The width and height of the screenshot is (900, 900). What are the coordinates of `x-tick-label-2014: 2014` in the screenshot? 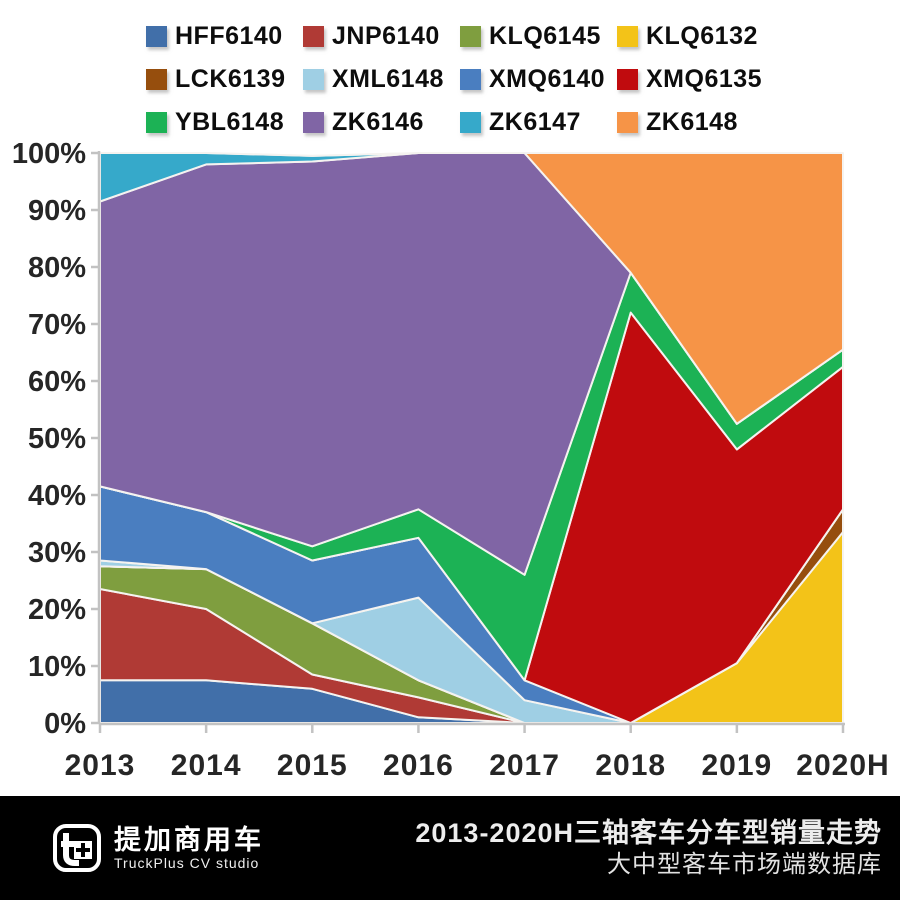 It's located at (206, 765).